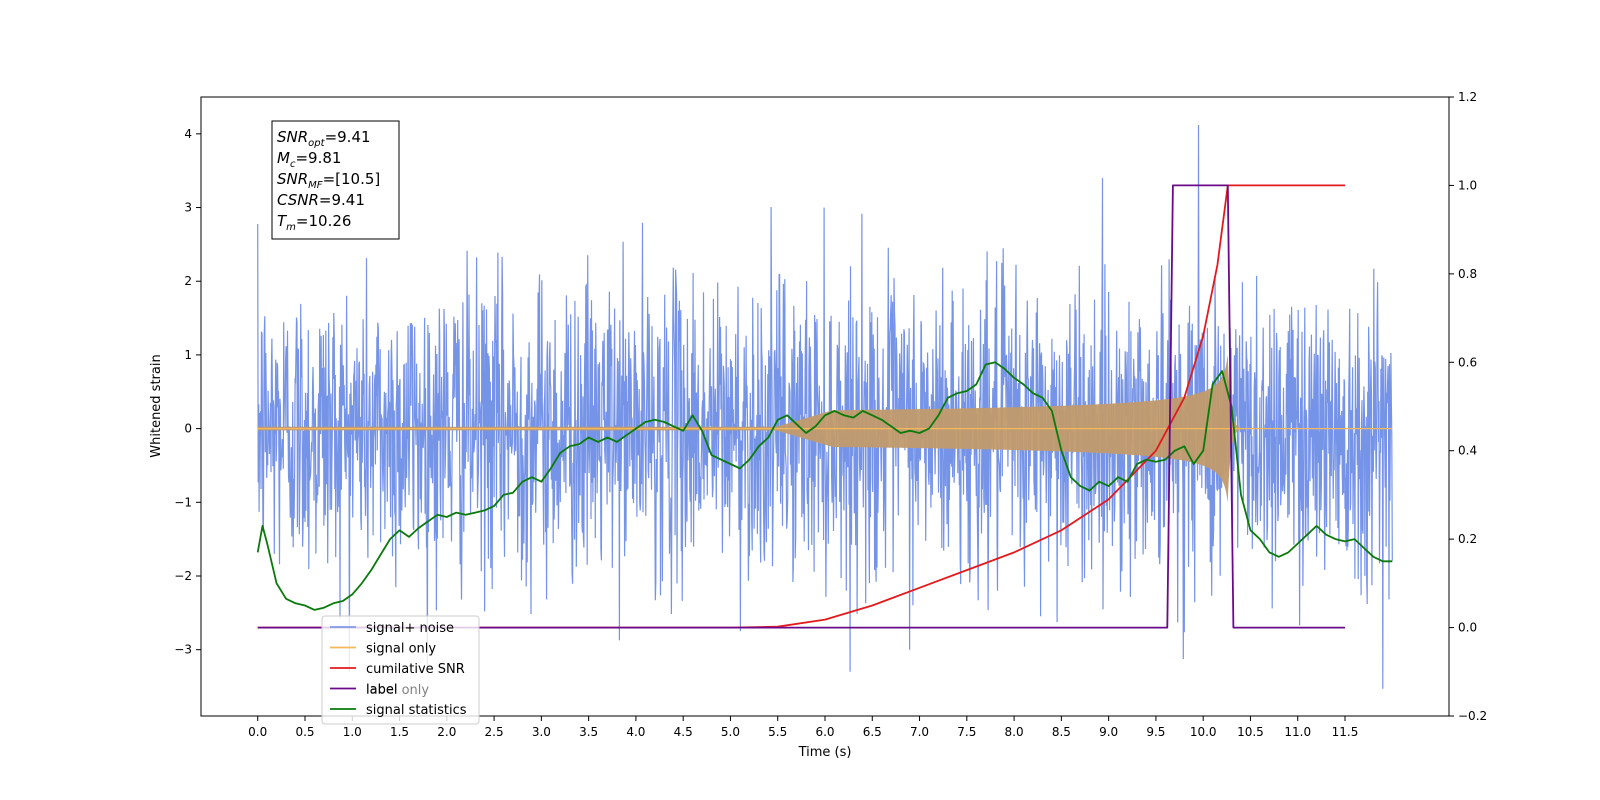  I want to click on y-right-tick-label: 1.0, so click(1467, 185).